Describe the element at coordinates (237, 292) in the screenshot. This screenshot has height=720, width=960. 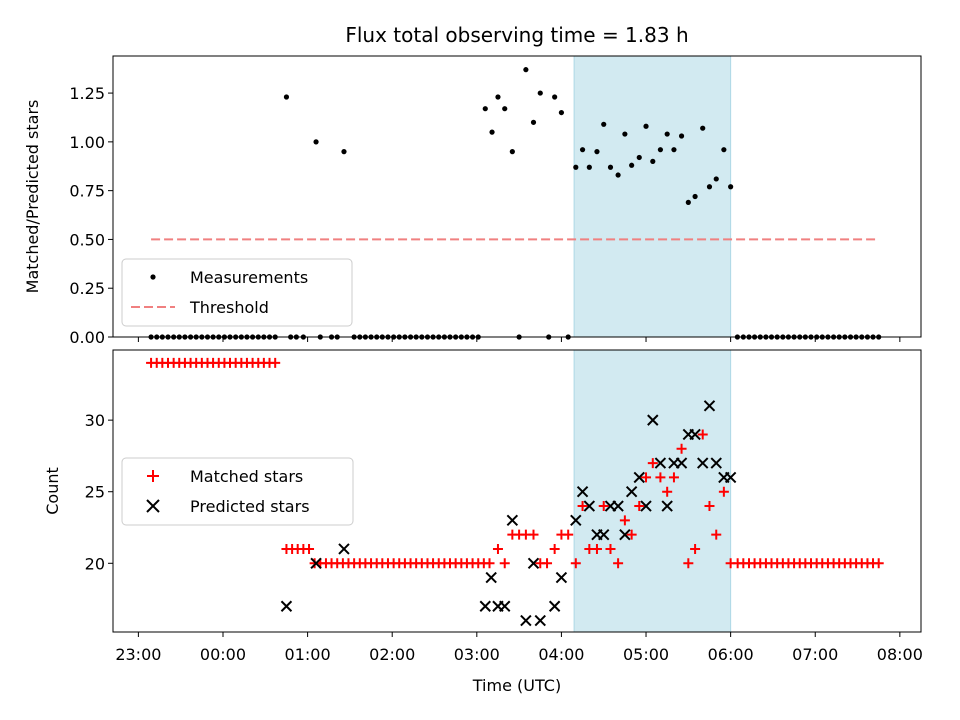
I see `top-legend: Measurements Threshold` at that location.